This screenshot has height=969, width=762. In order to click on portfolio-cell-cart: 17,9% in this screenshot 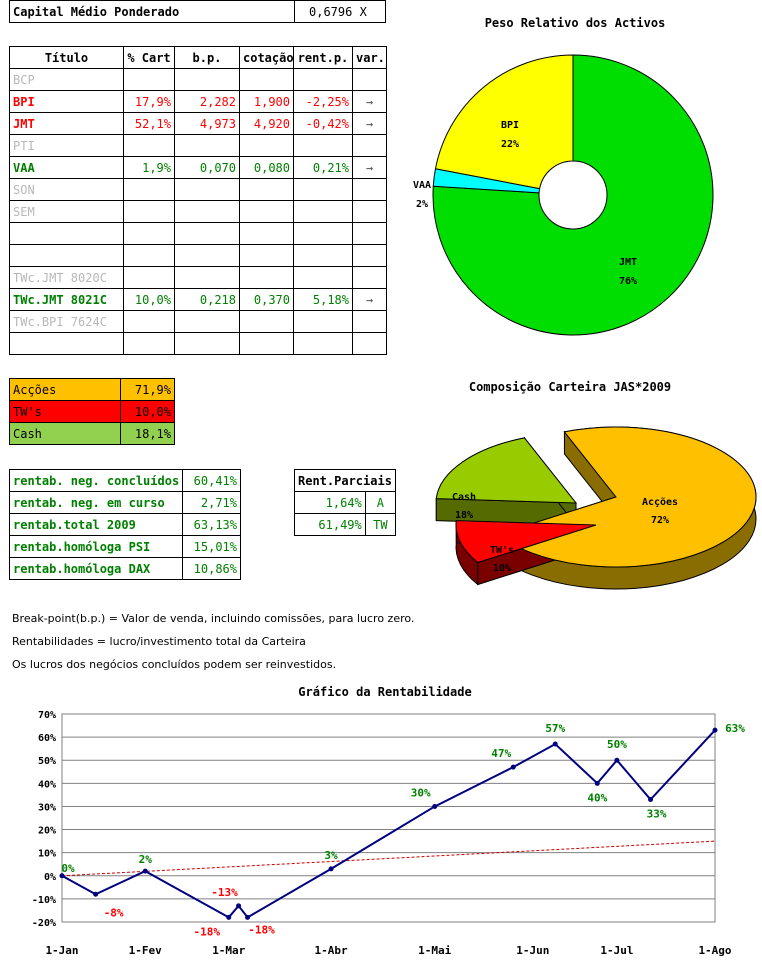, I will do `click(149, 101)`.